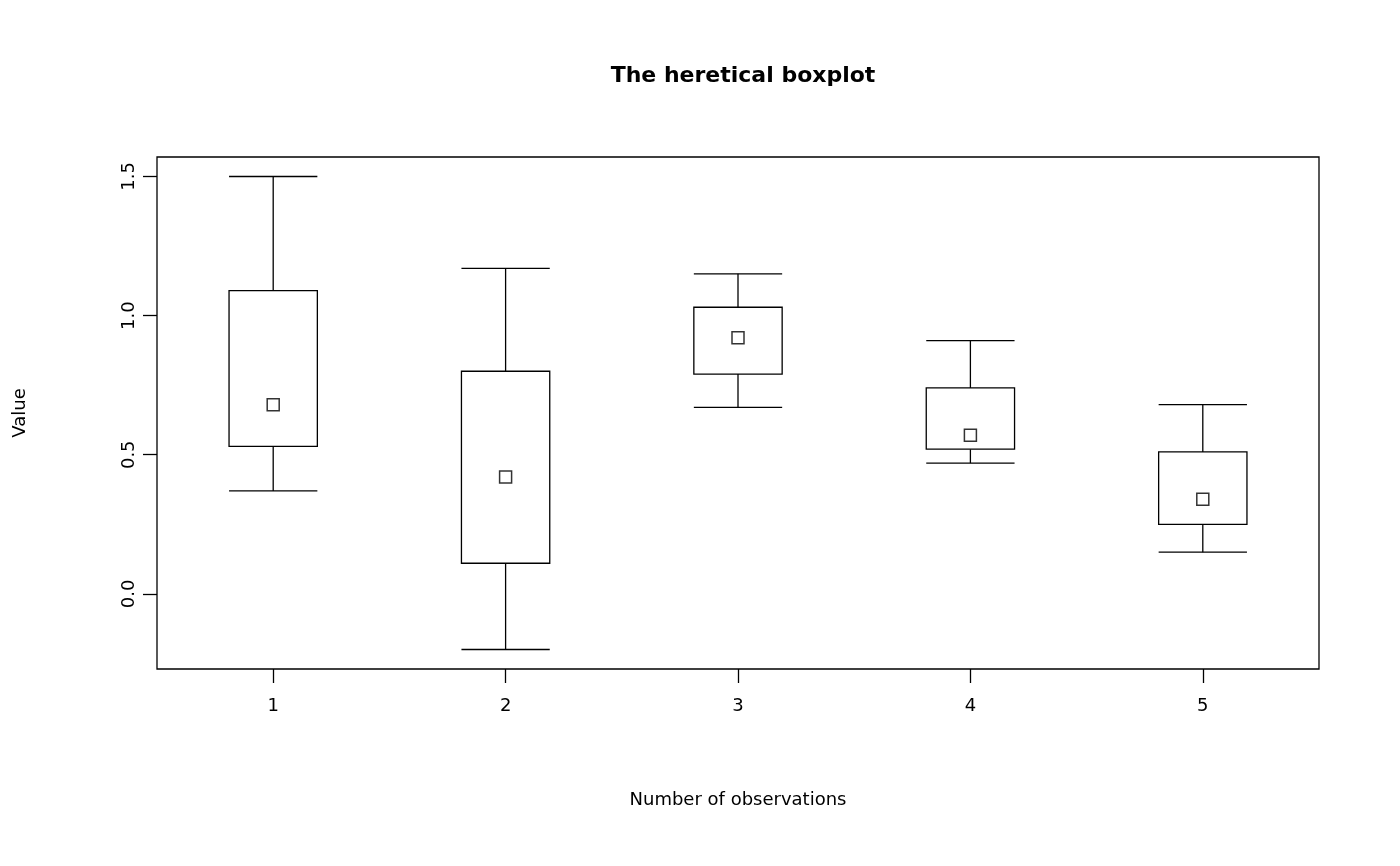  I want to click on x-tick-label: 5, so click(1203, 704).